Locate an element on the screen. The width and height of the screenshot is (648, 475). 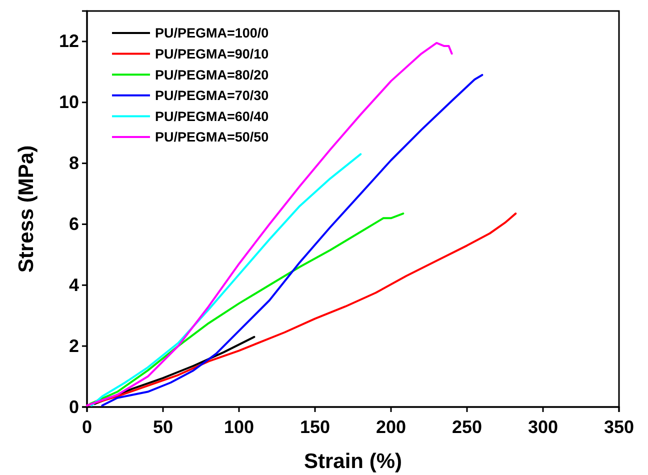
legend-label: PU/PEGMA=100/0 is located at coordinates (212, 33).